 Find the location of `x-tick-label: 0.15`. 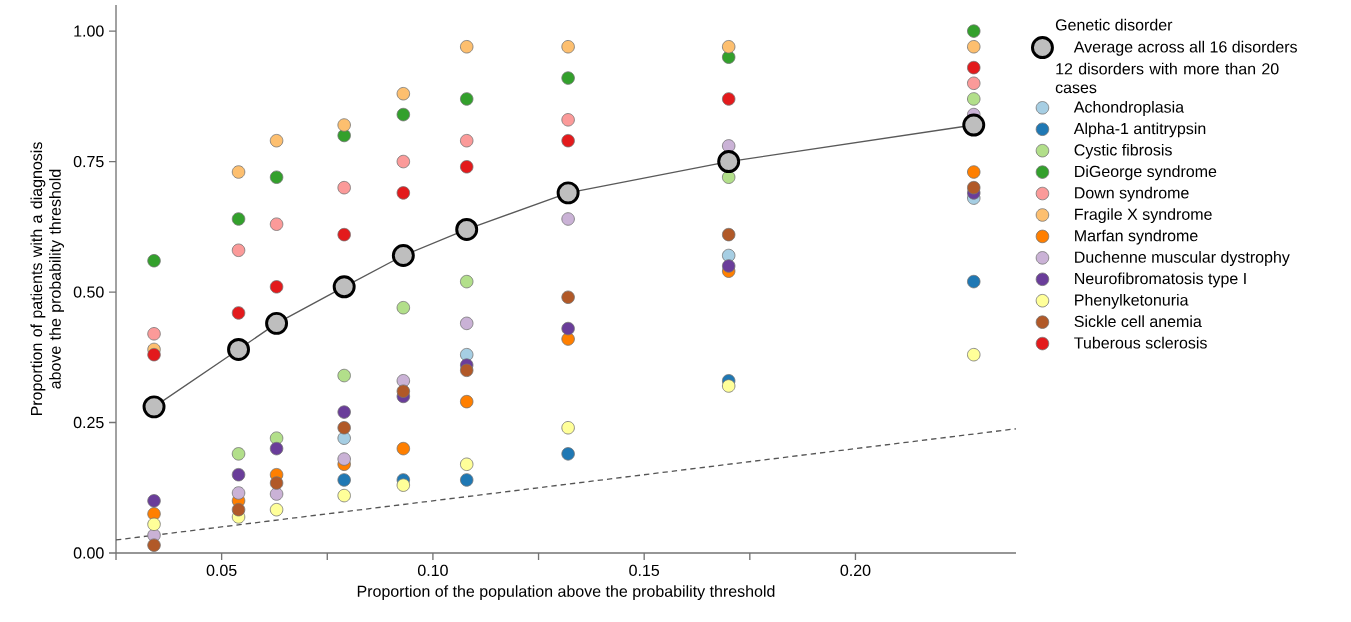

x-tick-label: 0.15 is located at coordinates (644, 570).